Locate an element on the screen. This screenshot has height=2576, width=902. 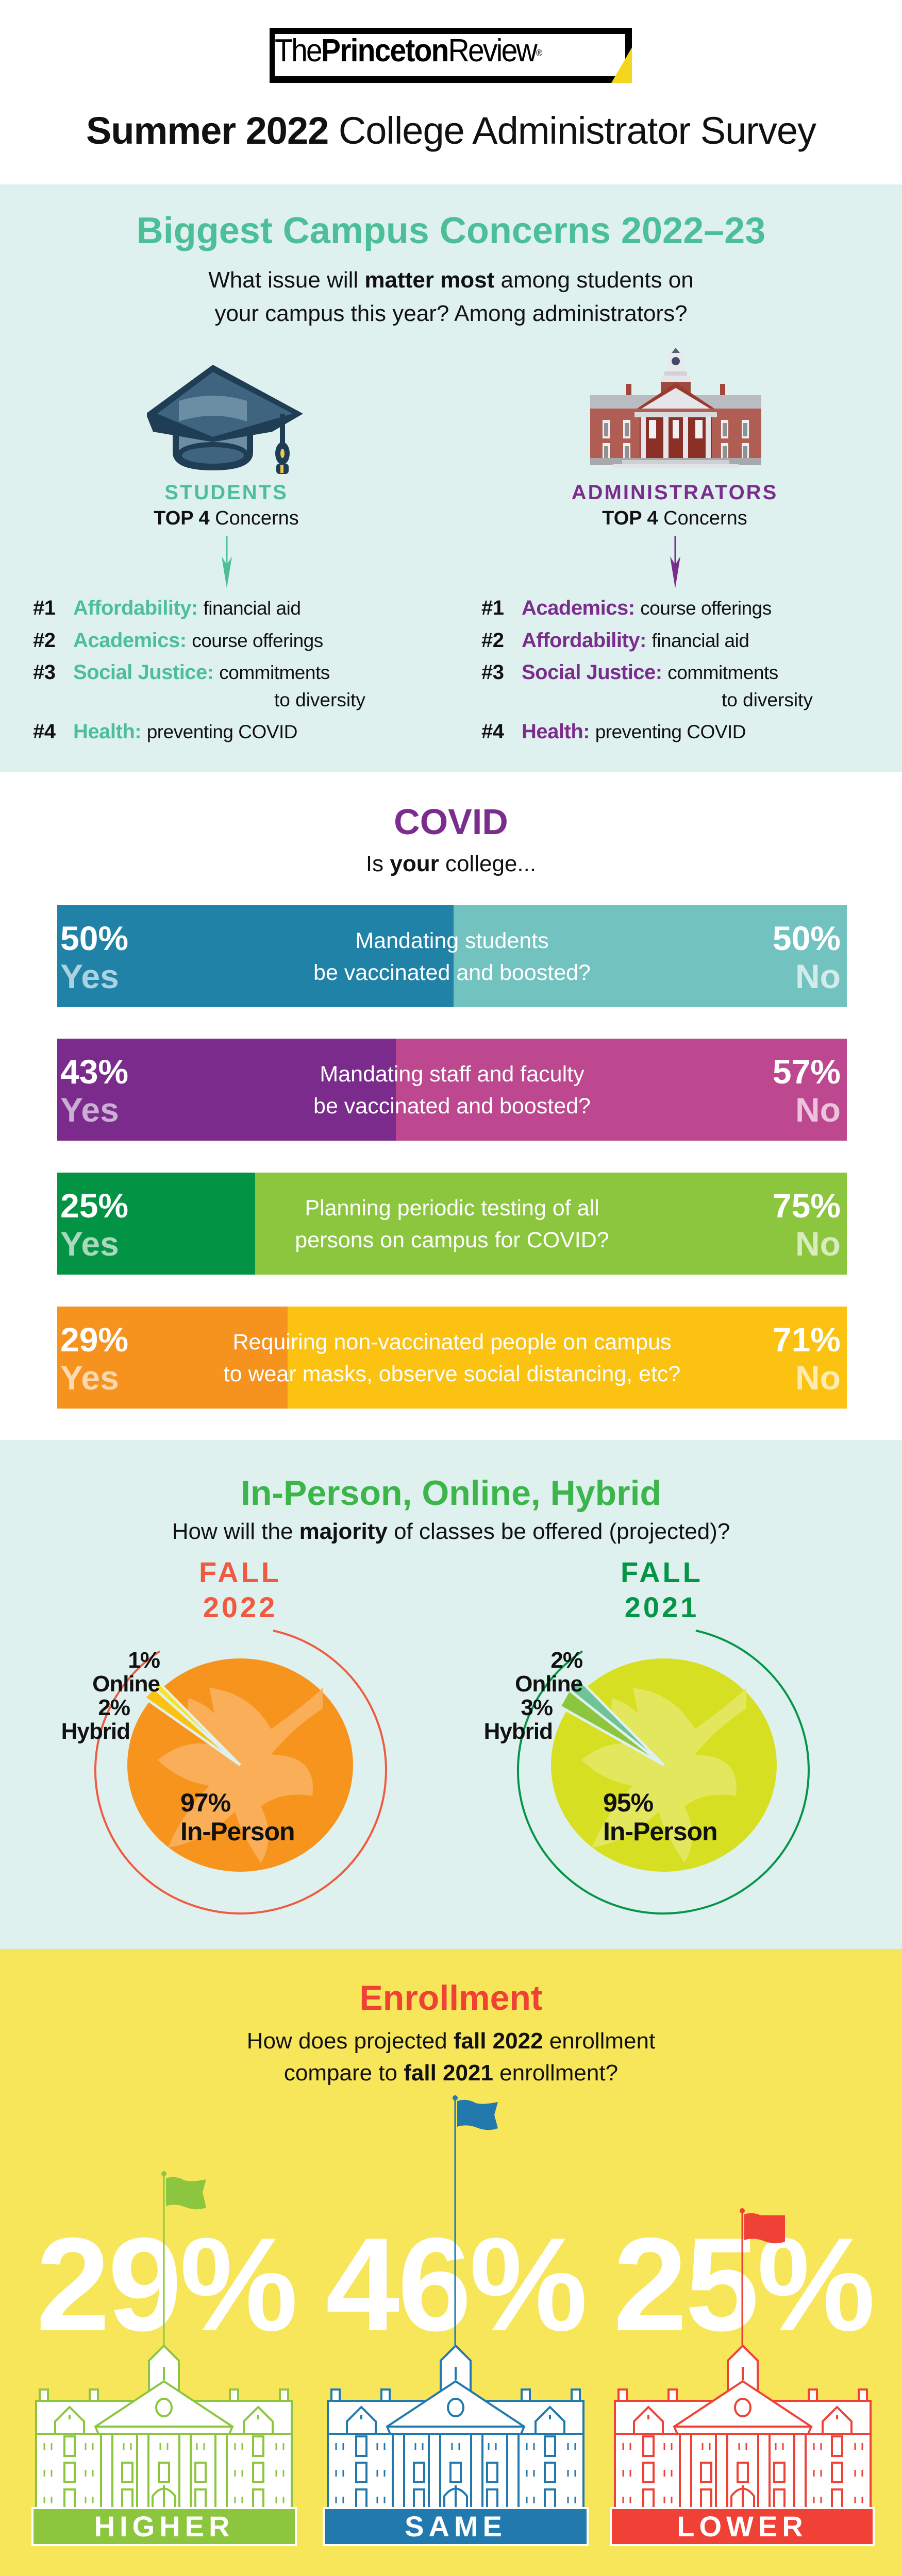
online-percent: 2% is located at coordinates (566, 1660).